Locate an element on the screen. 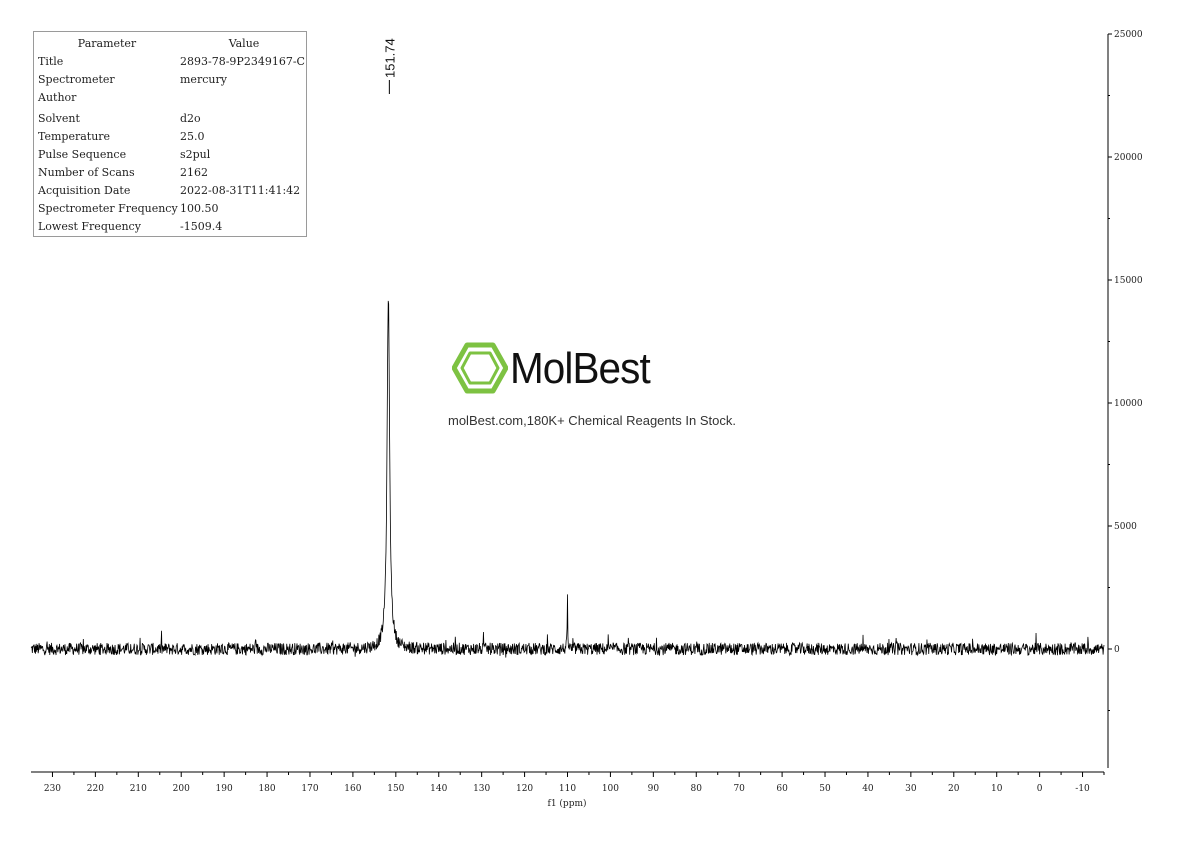  x-tick-label: 200 is located at coordinates (181, 789).